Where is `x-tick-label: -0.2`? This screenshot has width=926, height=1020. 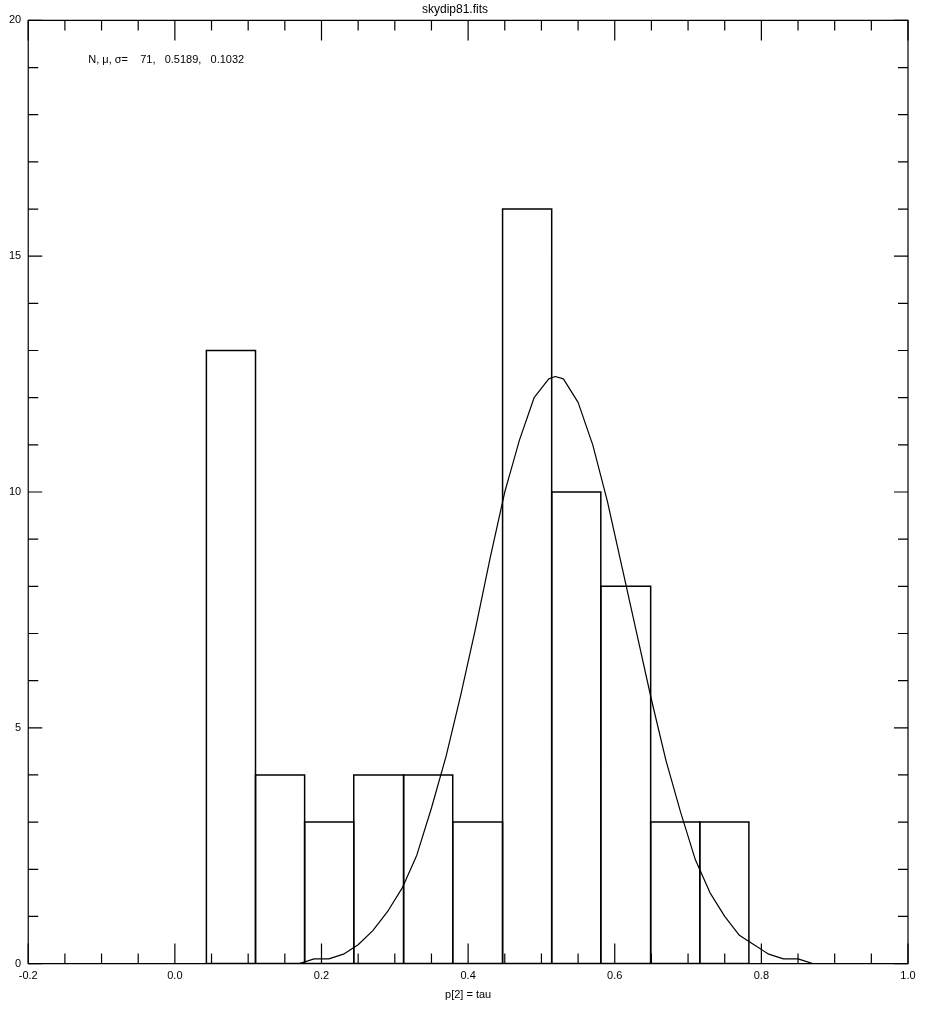 x-tick-label: -0.2 is located at coordinates (28, 975).